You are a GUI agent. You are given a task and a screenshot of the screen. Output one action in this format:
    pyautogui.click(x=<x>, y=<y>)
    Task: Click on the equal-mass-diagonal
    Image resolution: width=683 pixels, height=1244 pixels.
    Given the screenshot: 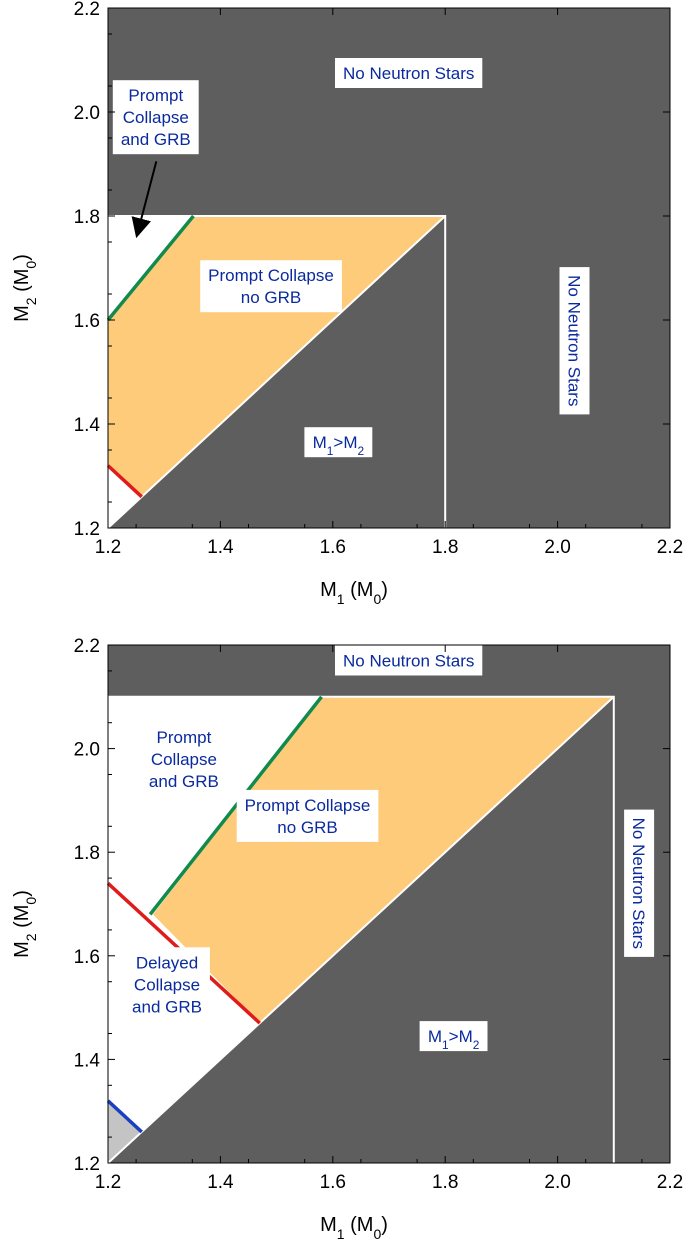 What is the action you would take?
    pyautogui.click(x=276, y=372)
    